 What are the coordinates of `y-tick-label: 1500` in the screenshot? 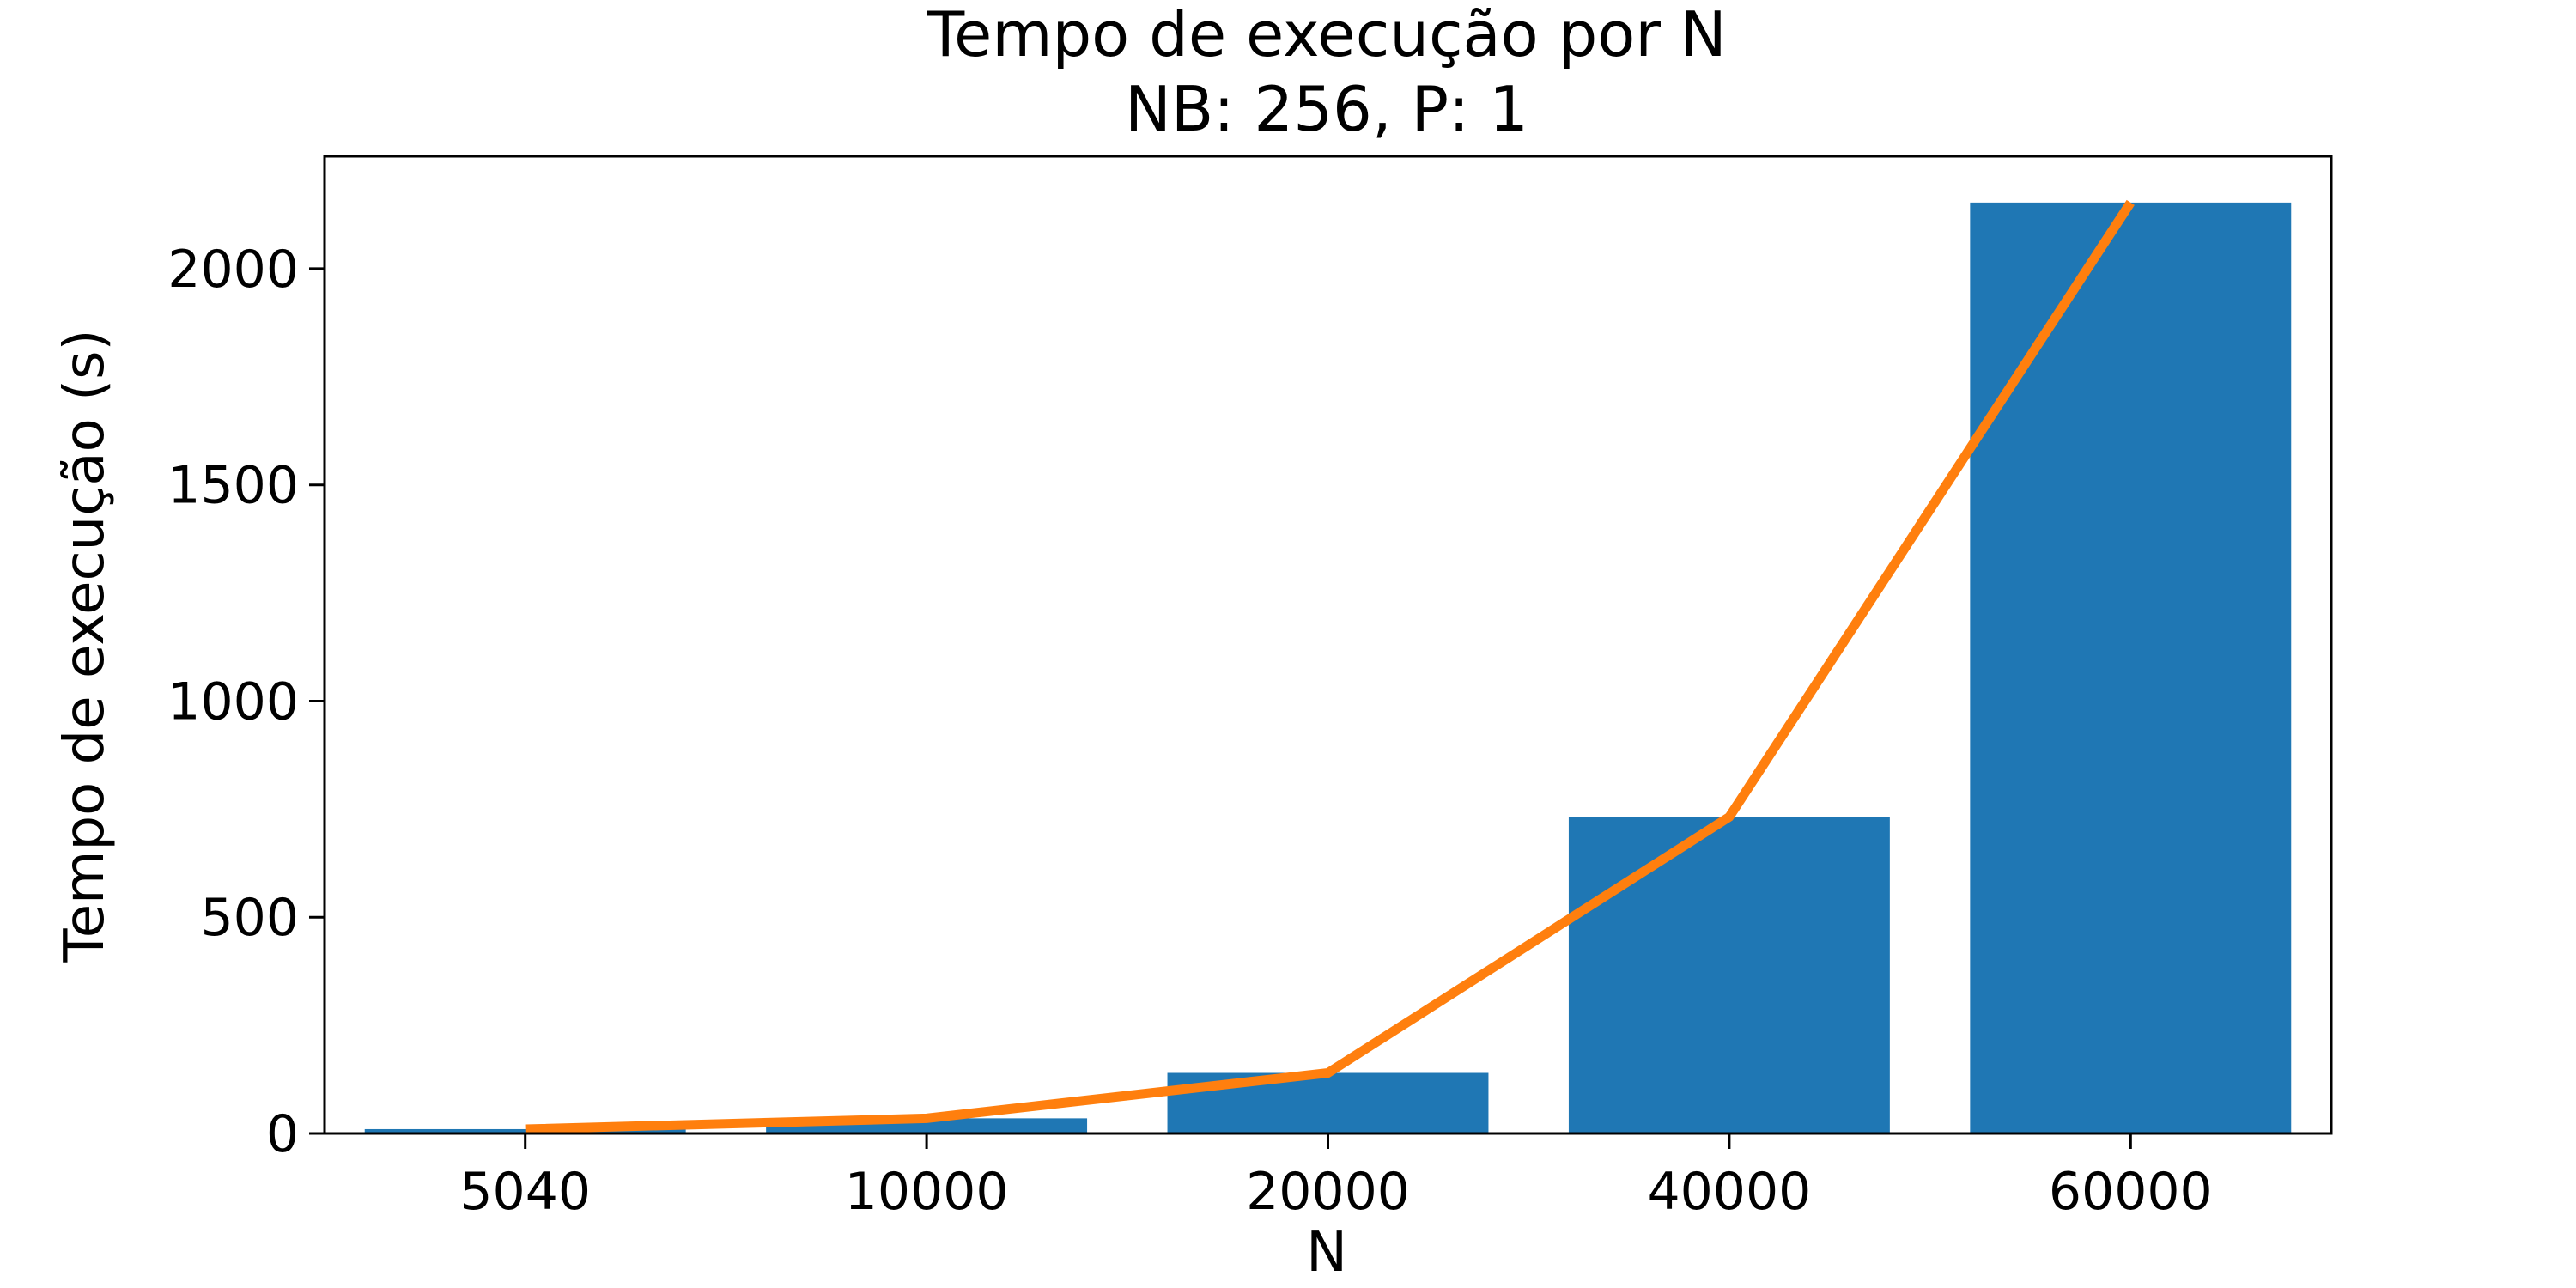 It's located at (233, 486).